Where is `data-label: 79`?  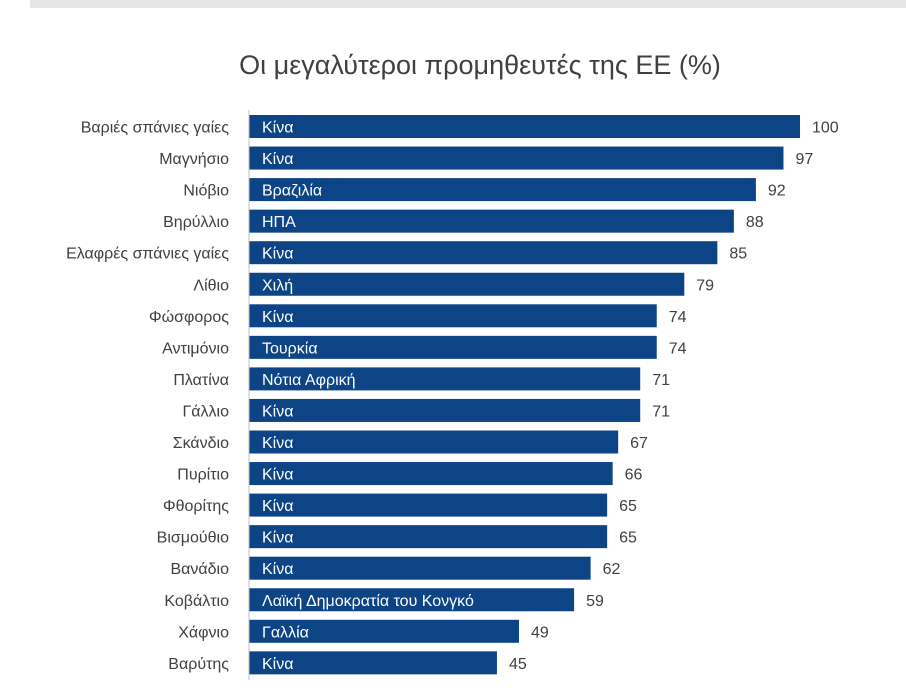
data-label: 79 is located at coordinates (705, 285).